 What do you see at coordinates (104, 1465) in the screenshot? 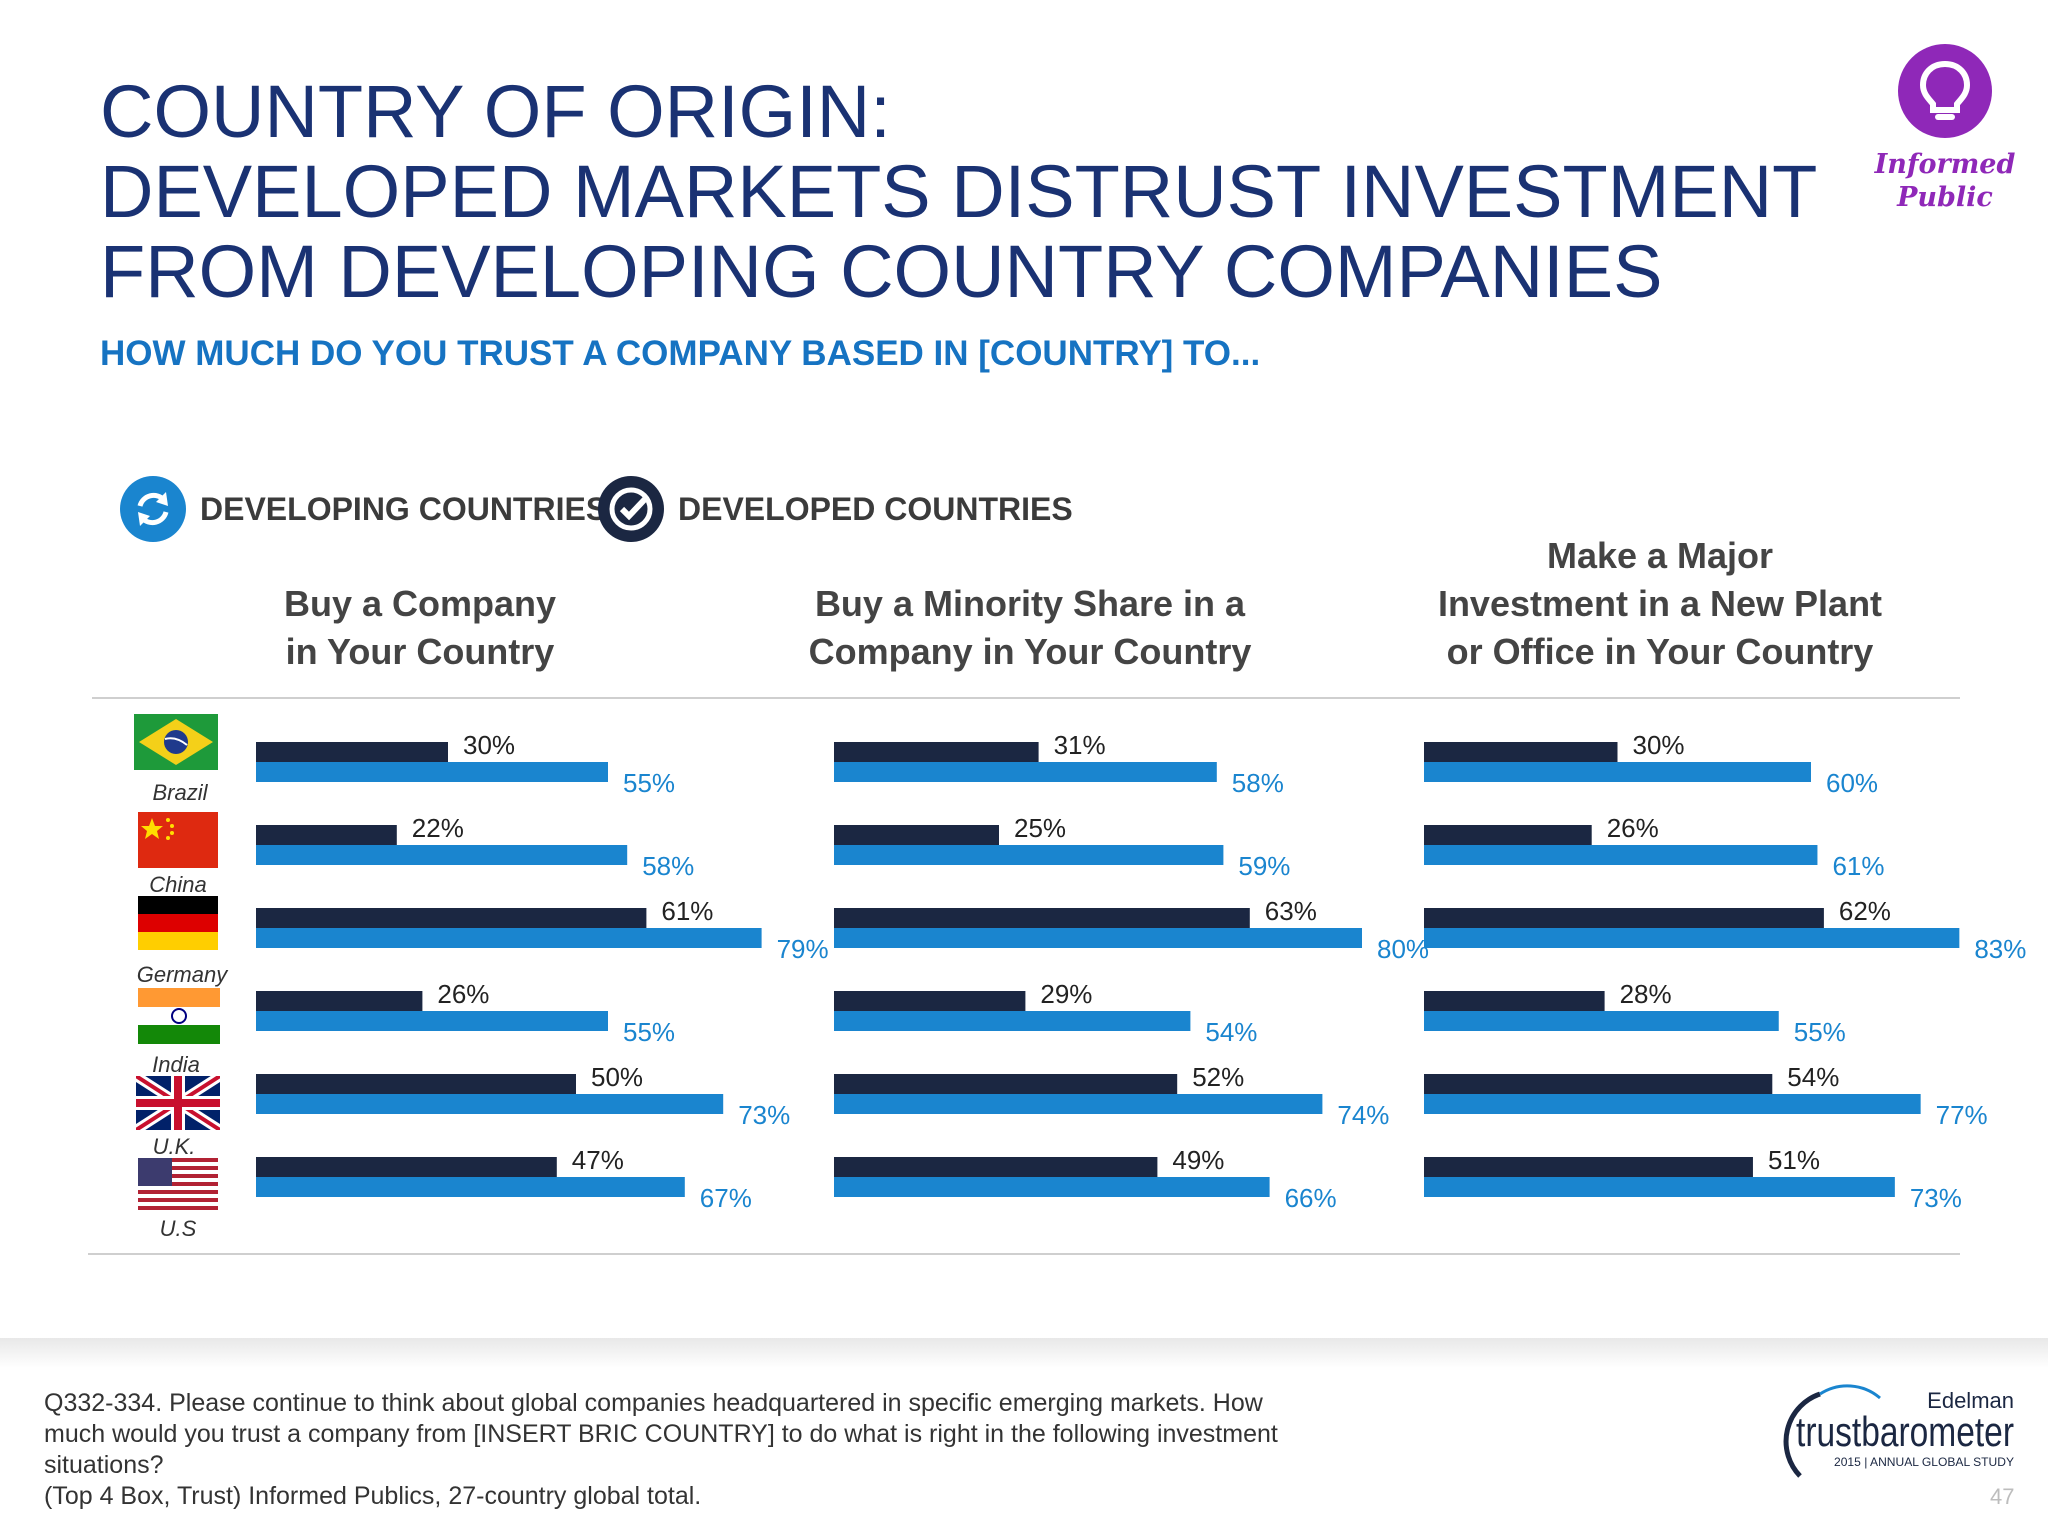
I see `footnote-line: situations?` at bounding box center [104, 1465].